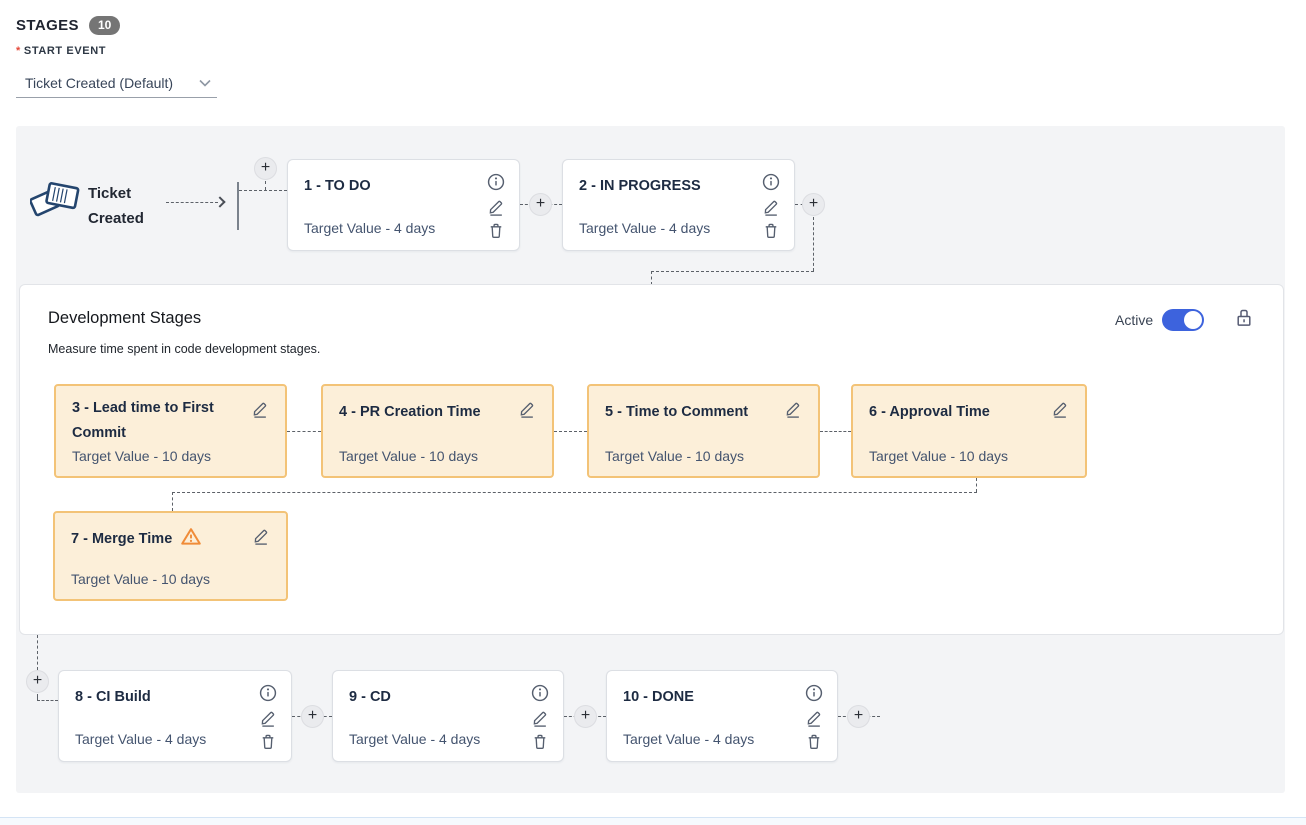 This screenshot has width=1306, height=825. Describe the element at coordinates (170, 556) in the screenshot. I see `stage-card-7: 7 - Merge Time Target Value - 10 days` at that location.